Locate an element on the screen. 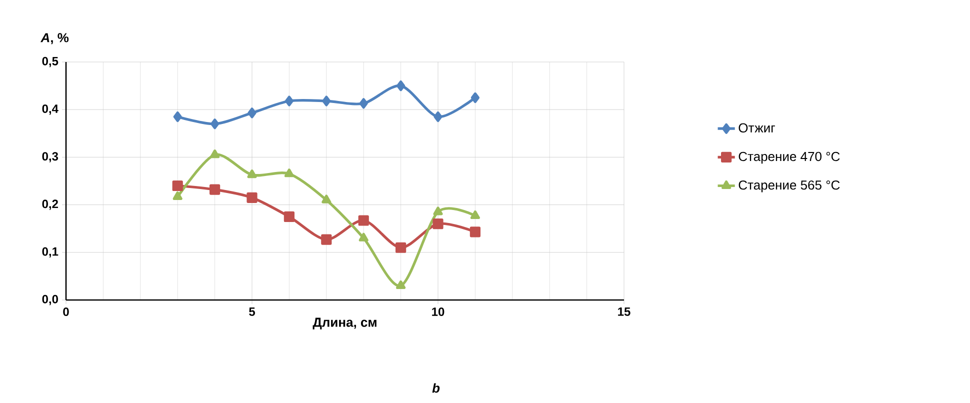 The width and height of the screenshot is (970, 403). y-tick-label: 0,2 is located at coordinates (50, 205).